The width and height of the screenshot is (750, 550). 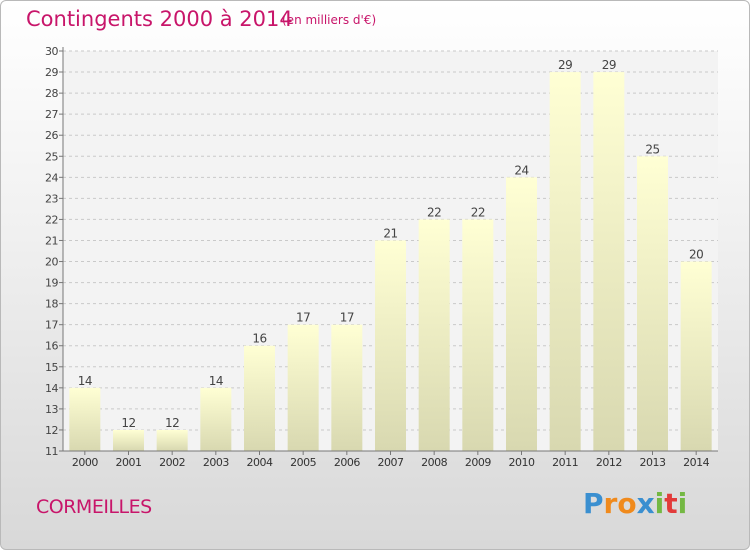 What do you see at coordinates (51, 430) in the screenshot?
I see `y-tick-label: 12` at bounding box center [51, 430].